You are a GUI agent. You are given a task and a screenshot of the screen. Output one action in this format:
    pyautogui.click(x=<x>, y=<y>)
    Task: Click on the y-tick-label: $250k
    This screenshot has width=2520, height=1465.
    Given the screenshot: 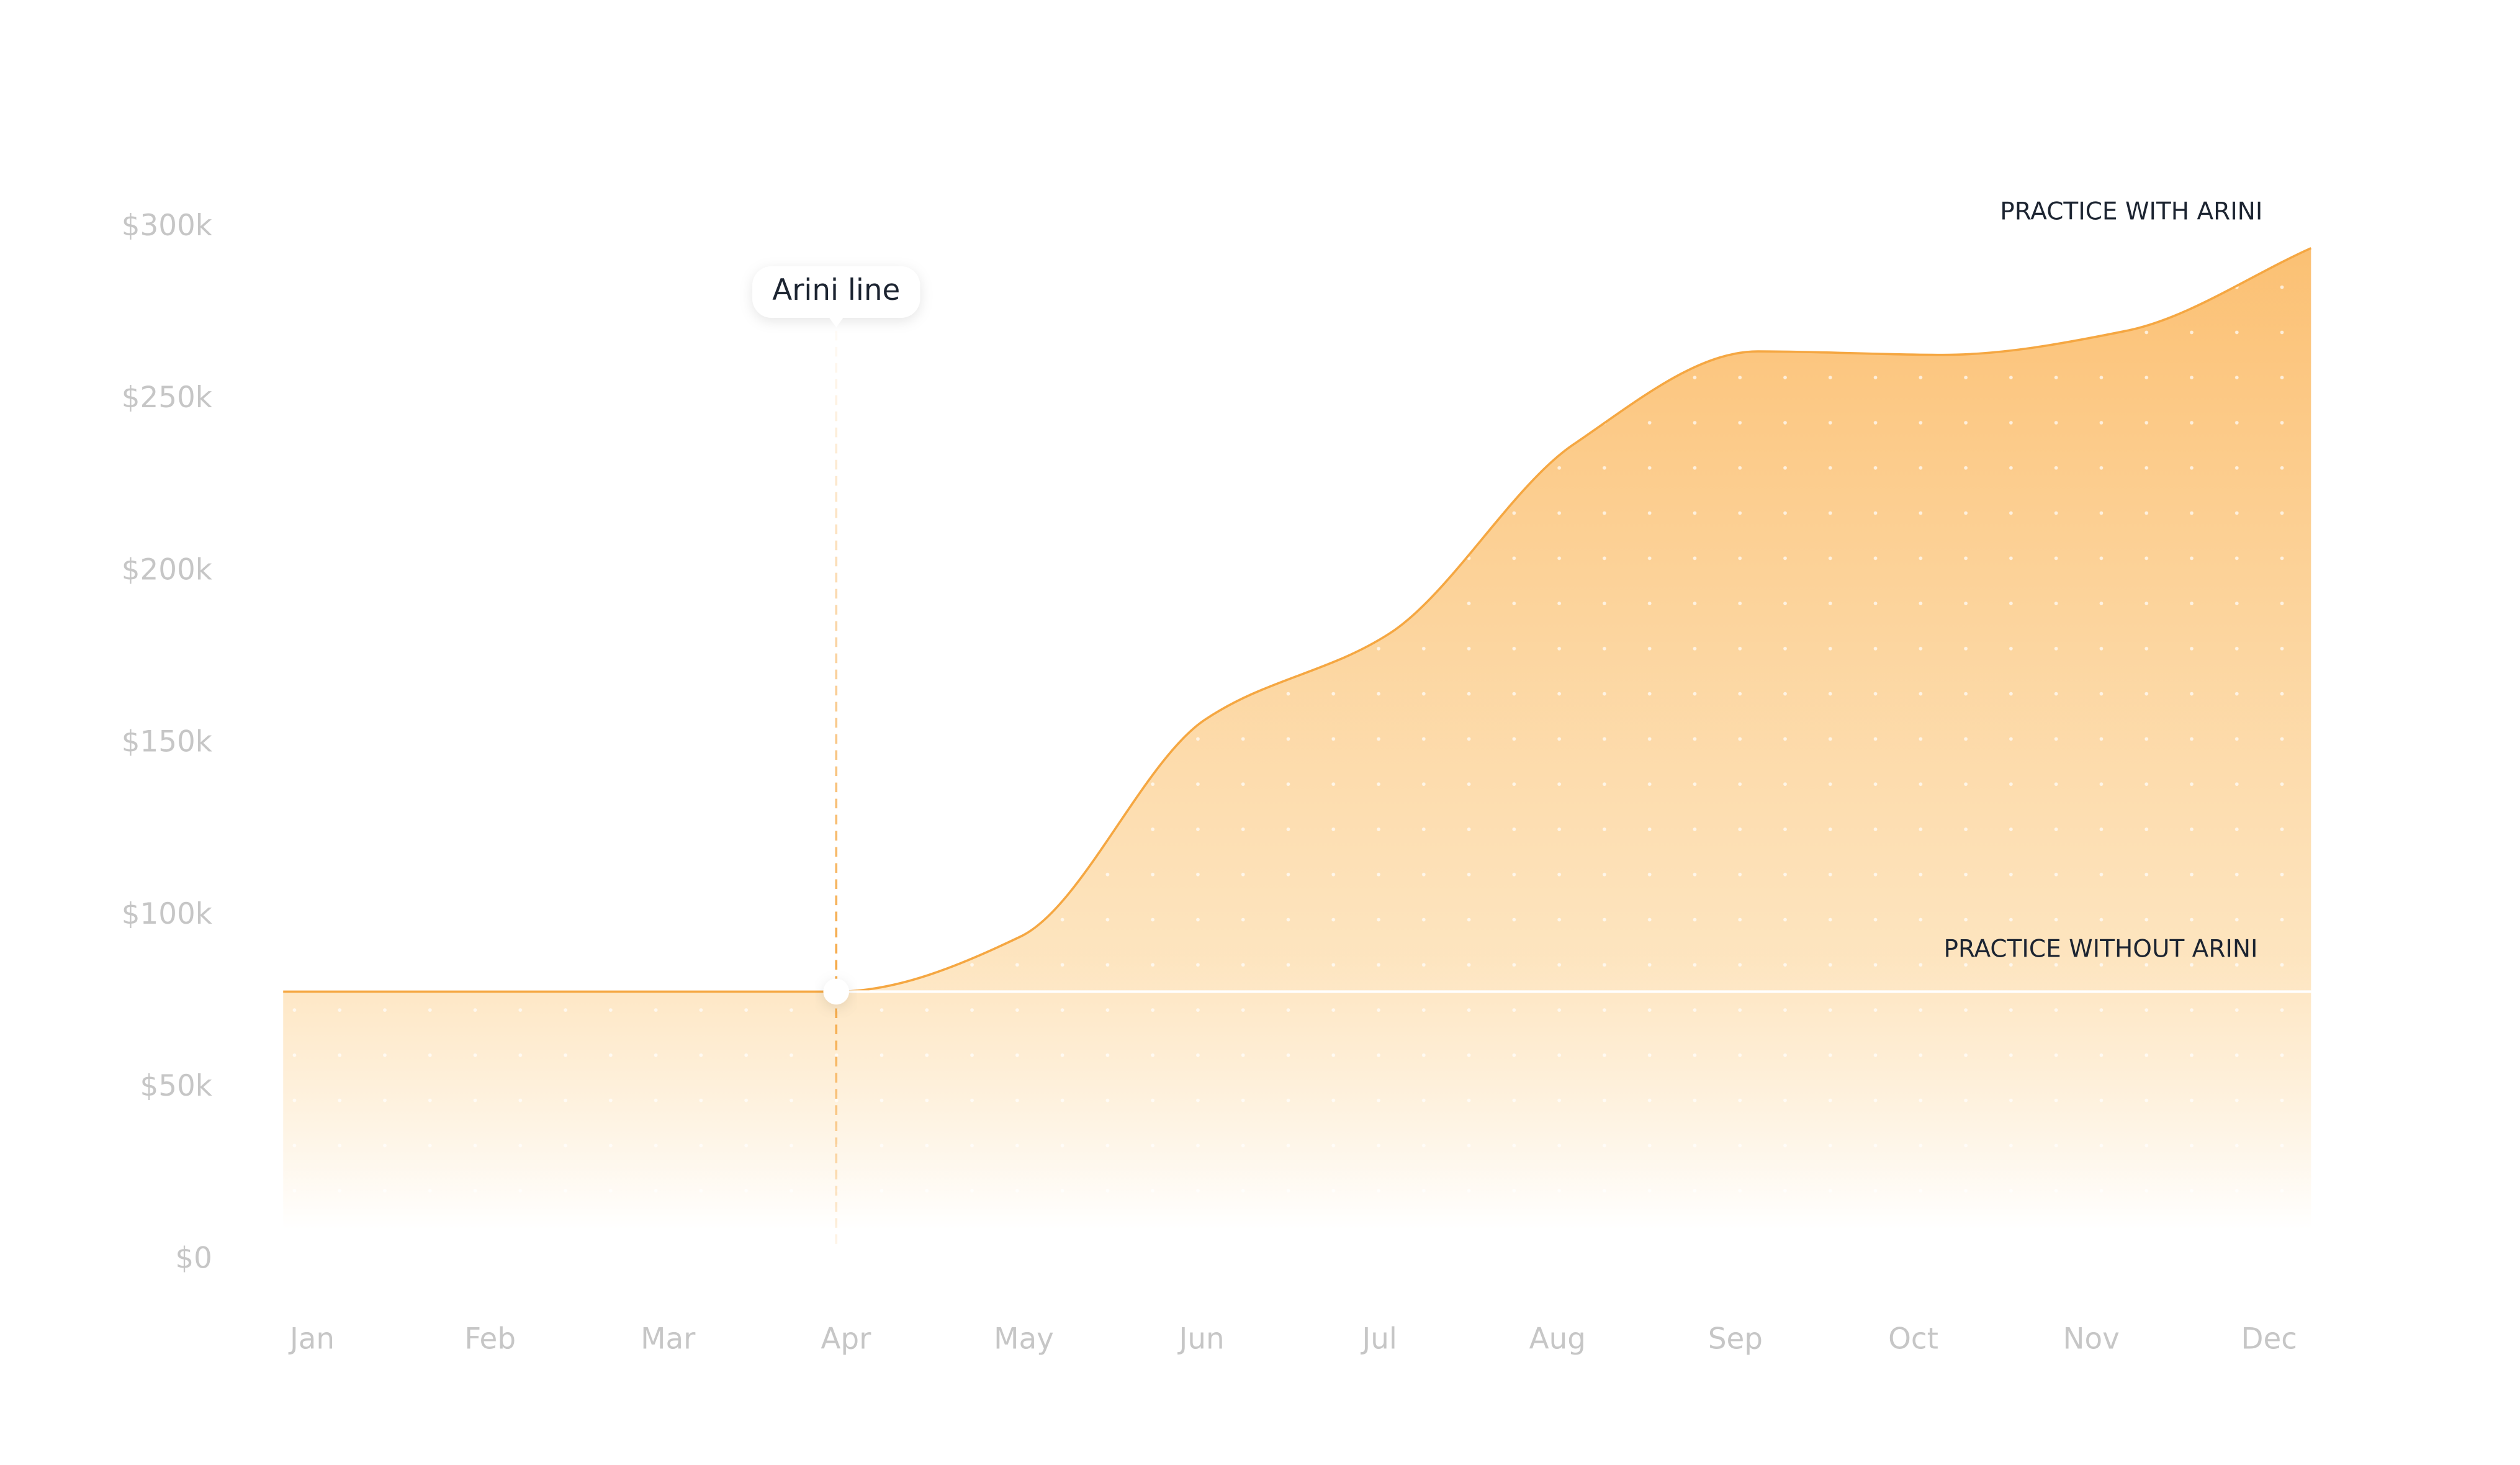 What is the action you would take?
    pyautogui.click(x=167, y=398)
    